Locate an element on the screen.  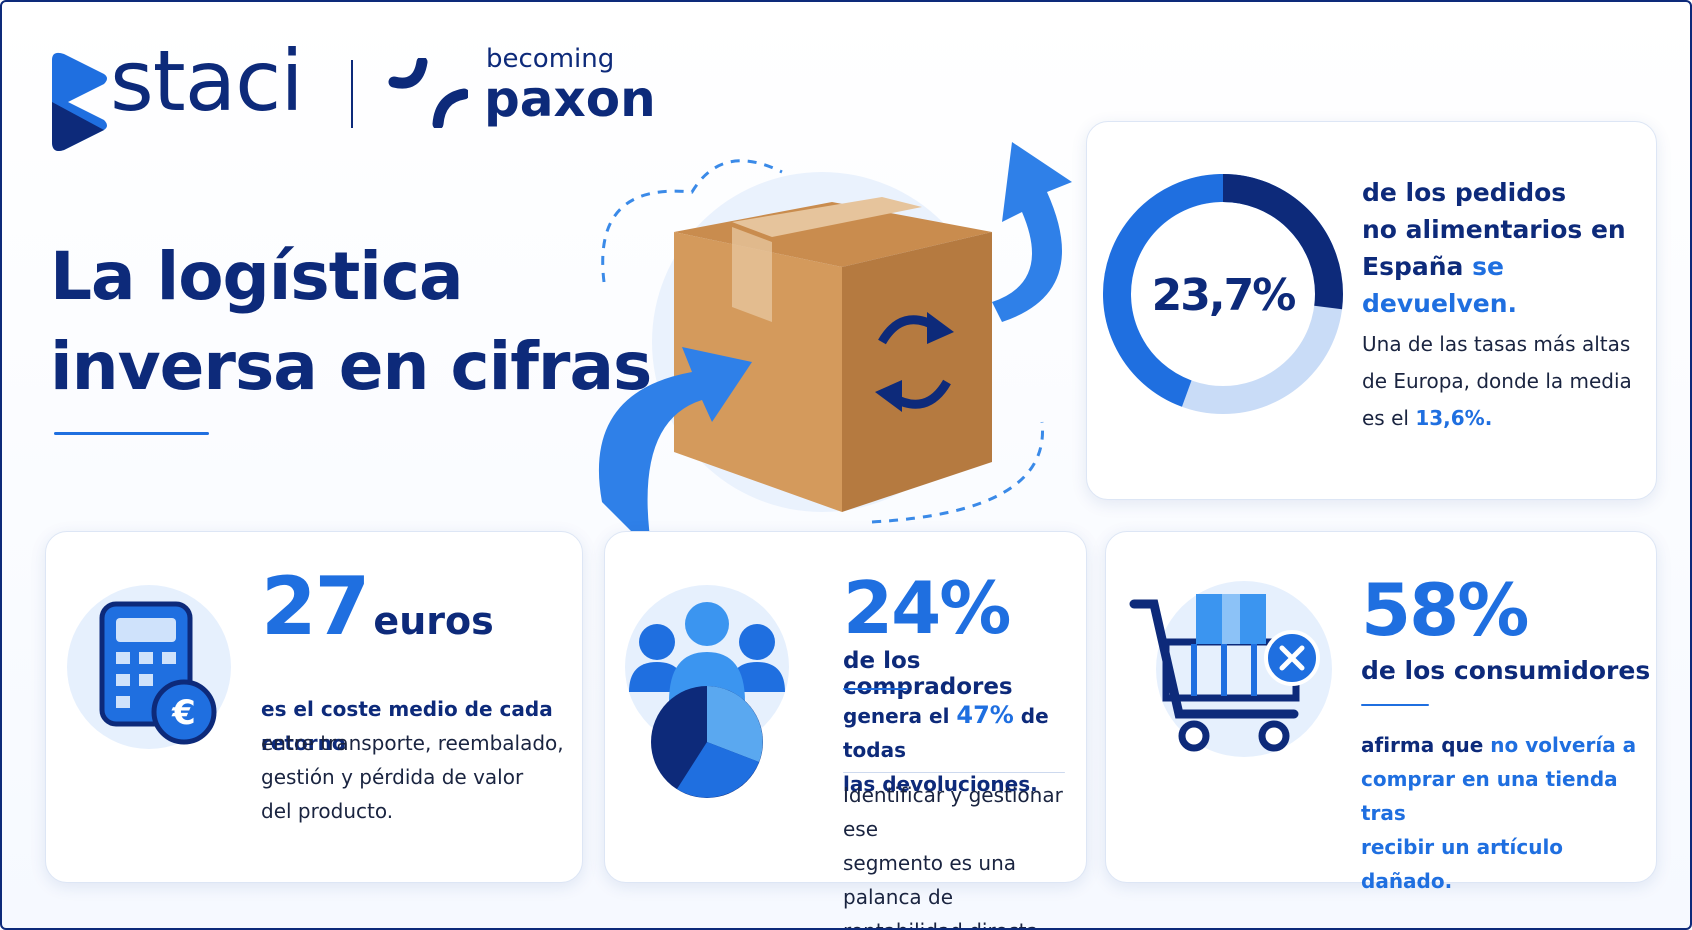
buyers-value: 24% is located at coordinates (927, 608).